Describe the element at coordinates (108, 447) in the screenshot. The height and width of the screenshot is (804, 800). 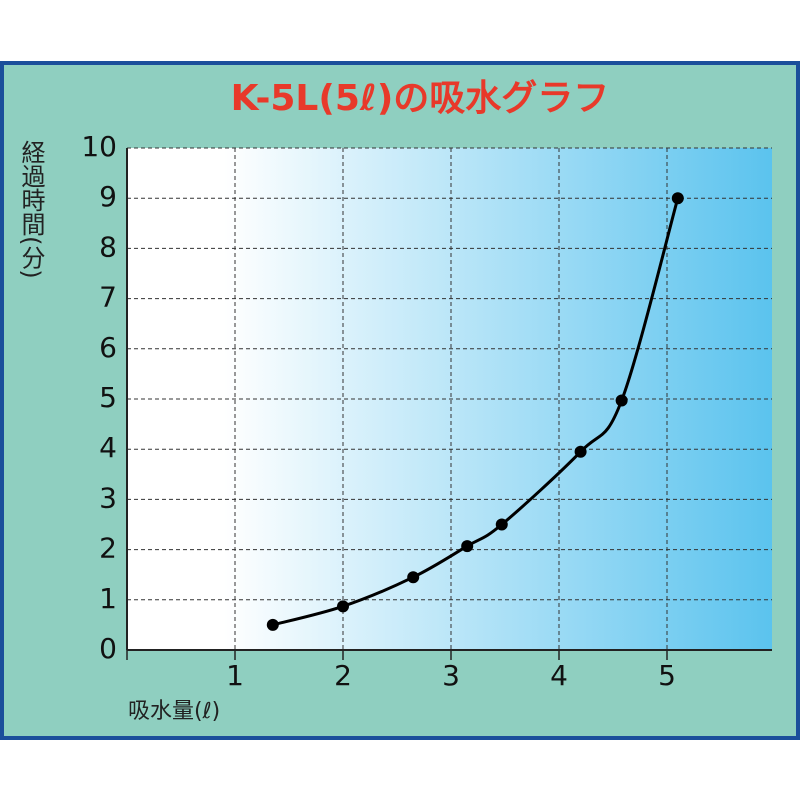
I see `y-tick-label: 4` at that location.